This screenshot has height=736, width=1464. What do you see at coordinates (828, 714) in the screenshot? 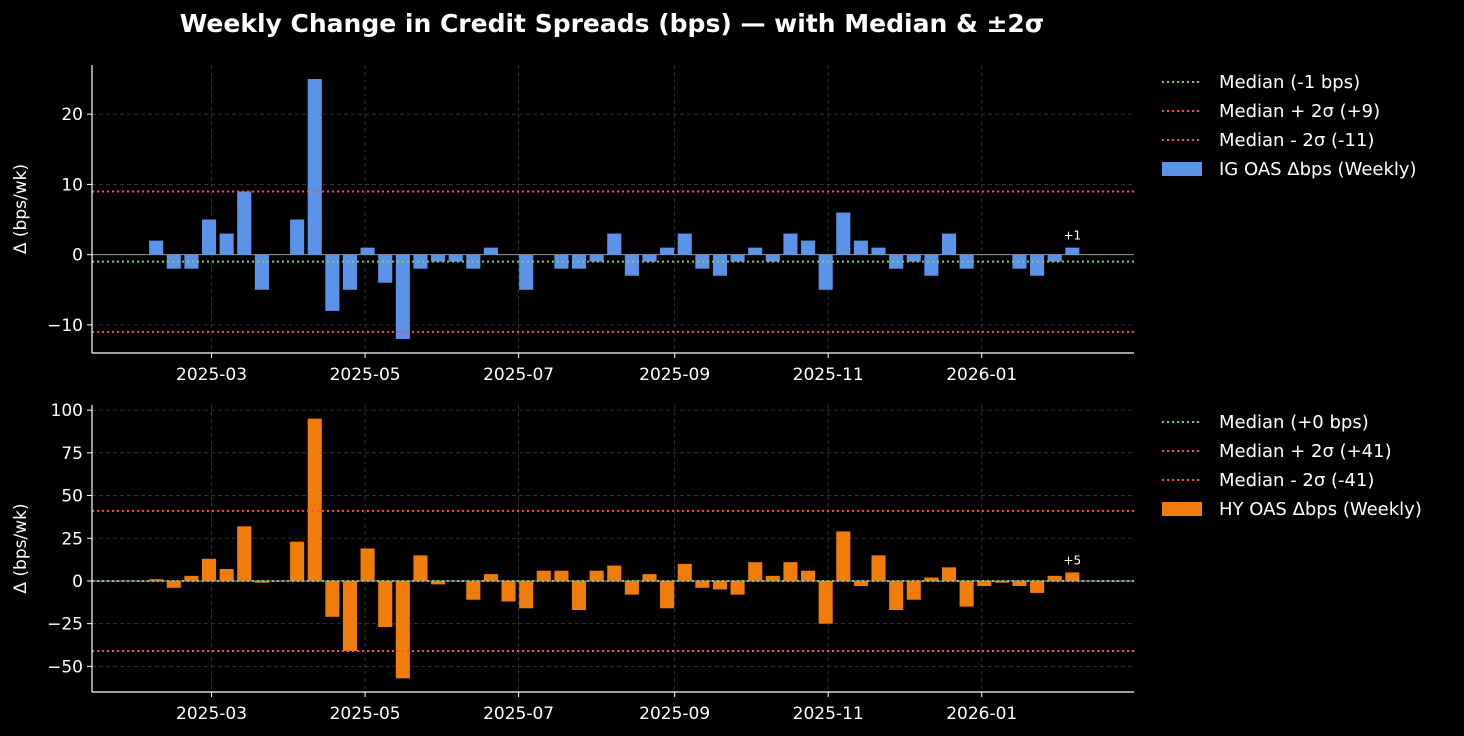
I see `hy-x-tick-label: 2025-11` at bounding box center [828, 714].